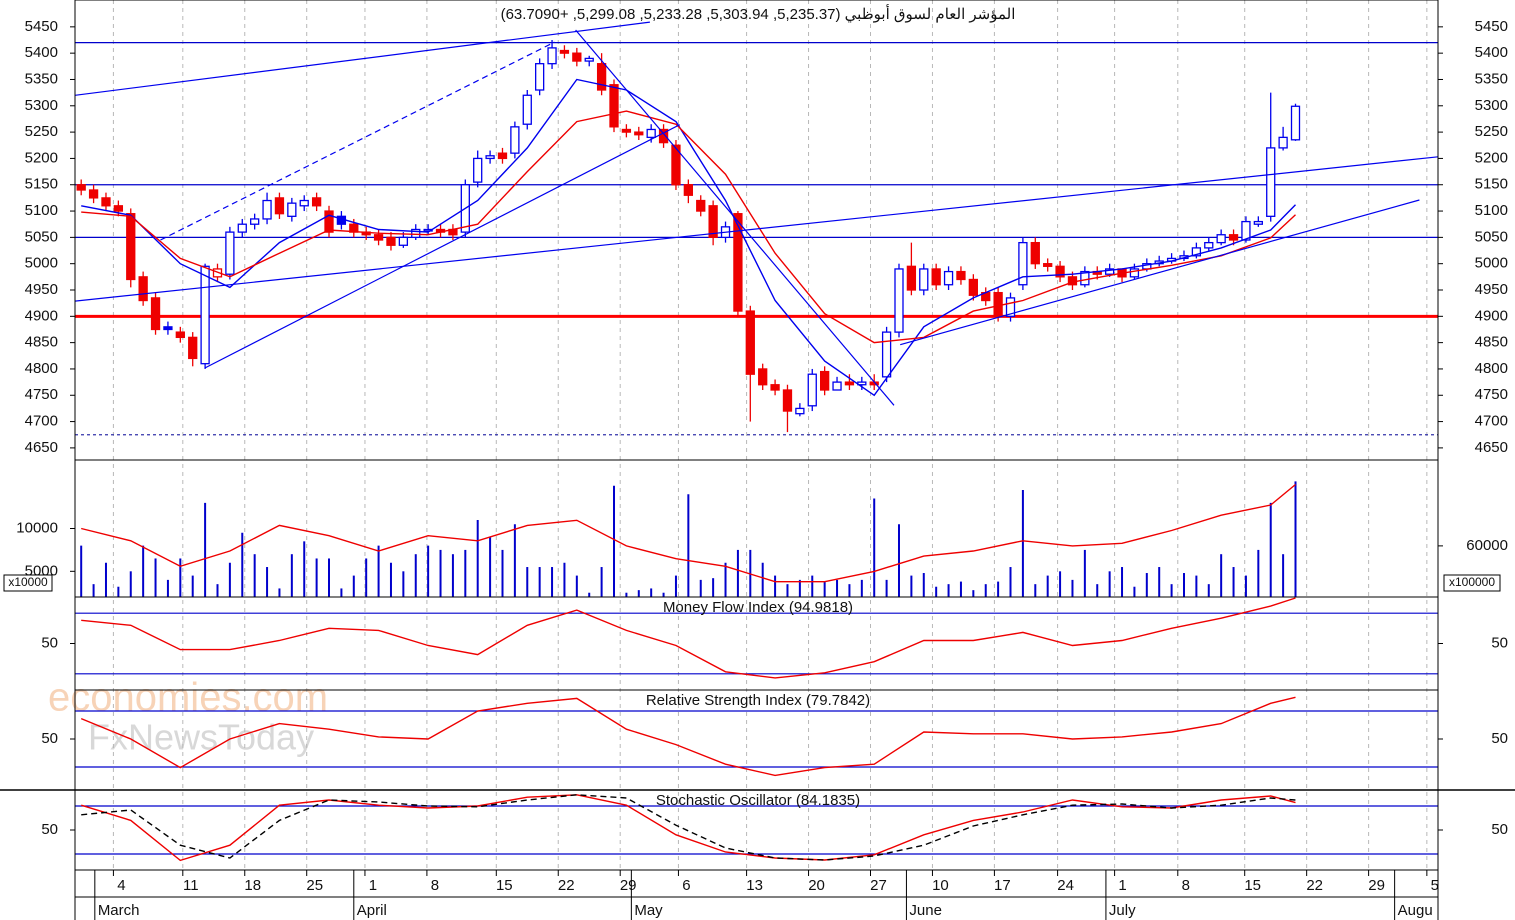 The width and height of the screenshot is (1515, 920). What do you see at coordinates (41, 184) in the screenshot?
I see `y-tick-label: 5150` at bounding box center [41, 184].